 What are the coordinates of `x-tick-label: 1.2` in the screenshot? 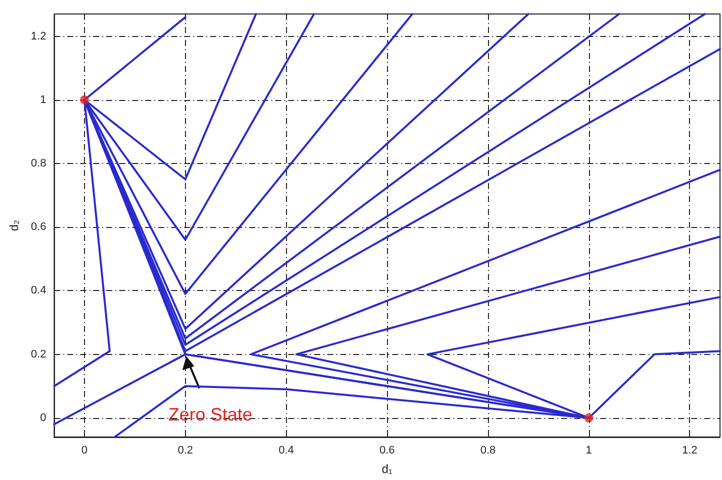 It's located at (690, 450).